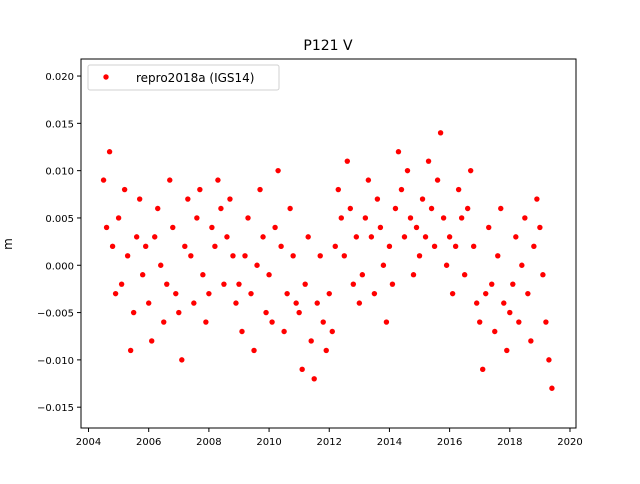 This screenshot has width=640, height=484. Describe the element at coordinates (59, 219) in the screenshot. I see `y-tick-label: 0.005` at that location.